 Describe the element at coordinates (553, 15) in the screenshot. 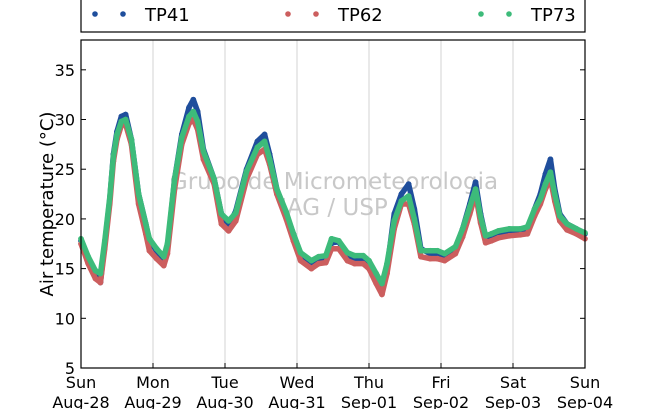

I see `legend-label-tp73: TP73` at that location.